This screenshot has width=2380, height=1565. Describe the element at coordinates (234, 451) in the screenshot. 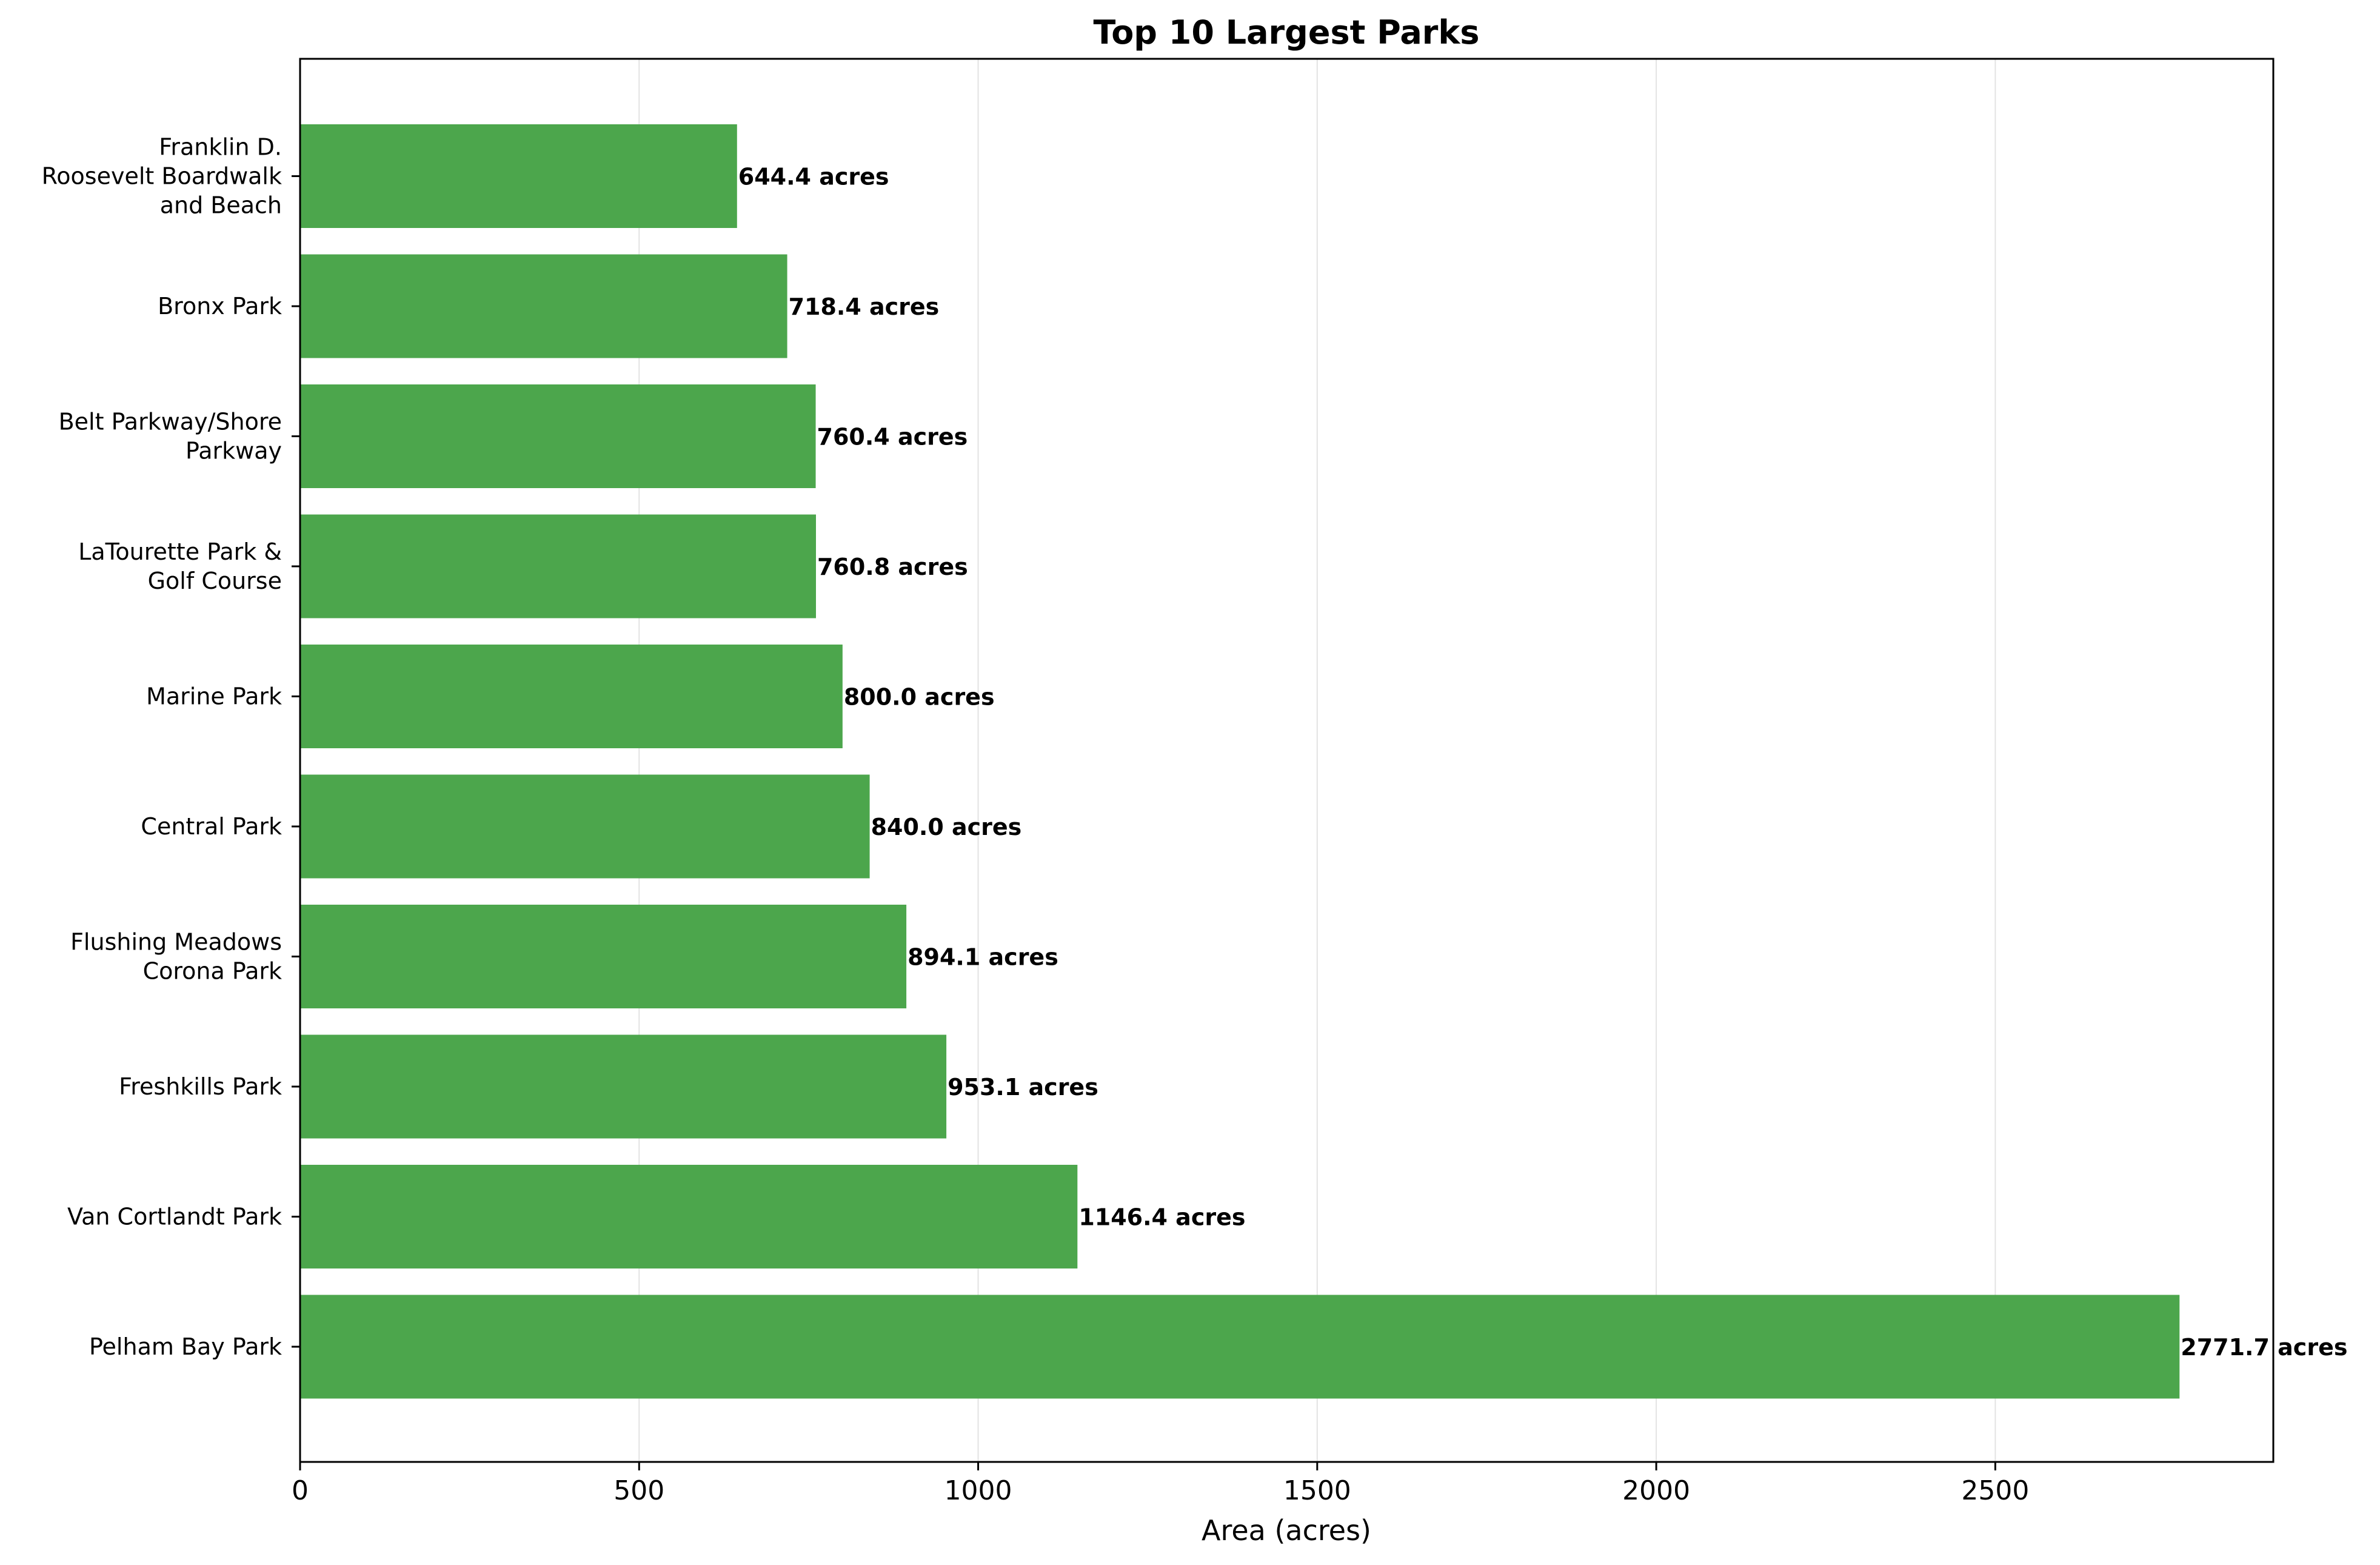

I see `y-tick-label-line: Parkway` at that location.